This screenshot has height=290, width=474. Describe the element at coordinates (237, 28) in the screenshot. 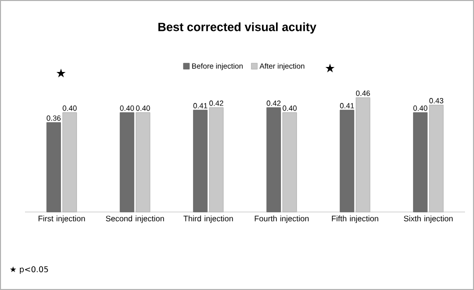

I see `chart-title: Best corrected visual acuity` at that location.